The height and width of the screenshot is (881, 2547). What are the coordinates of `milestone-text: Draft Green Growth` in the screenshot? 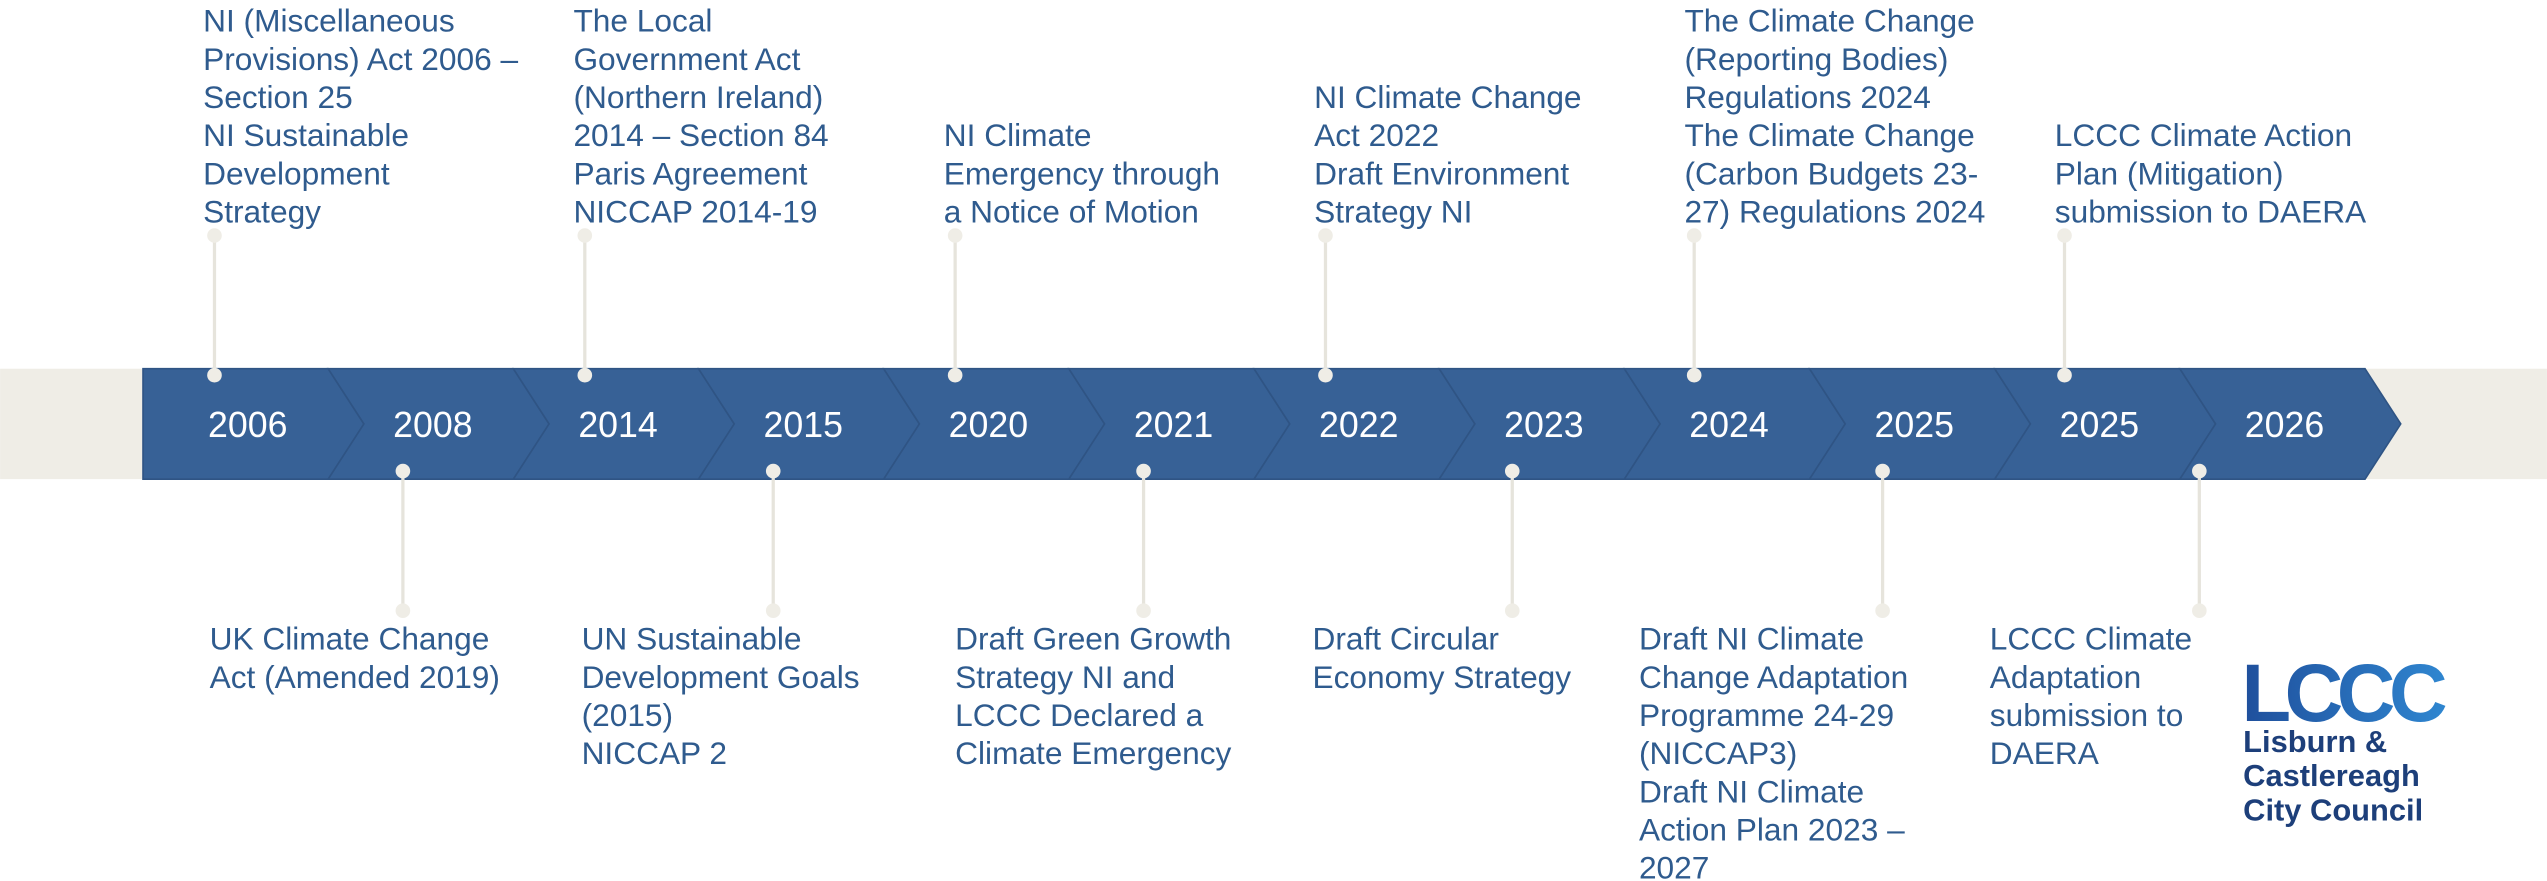 It's located at (1093, 639).